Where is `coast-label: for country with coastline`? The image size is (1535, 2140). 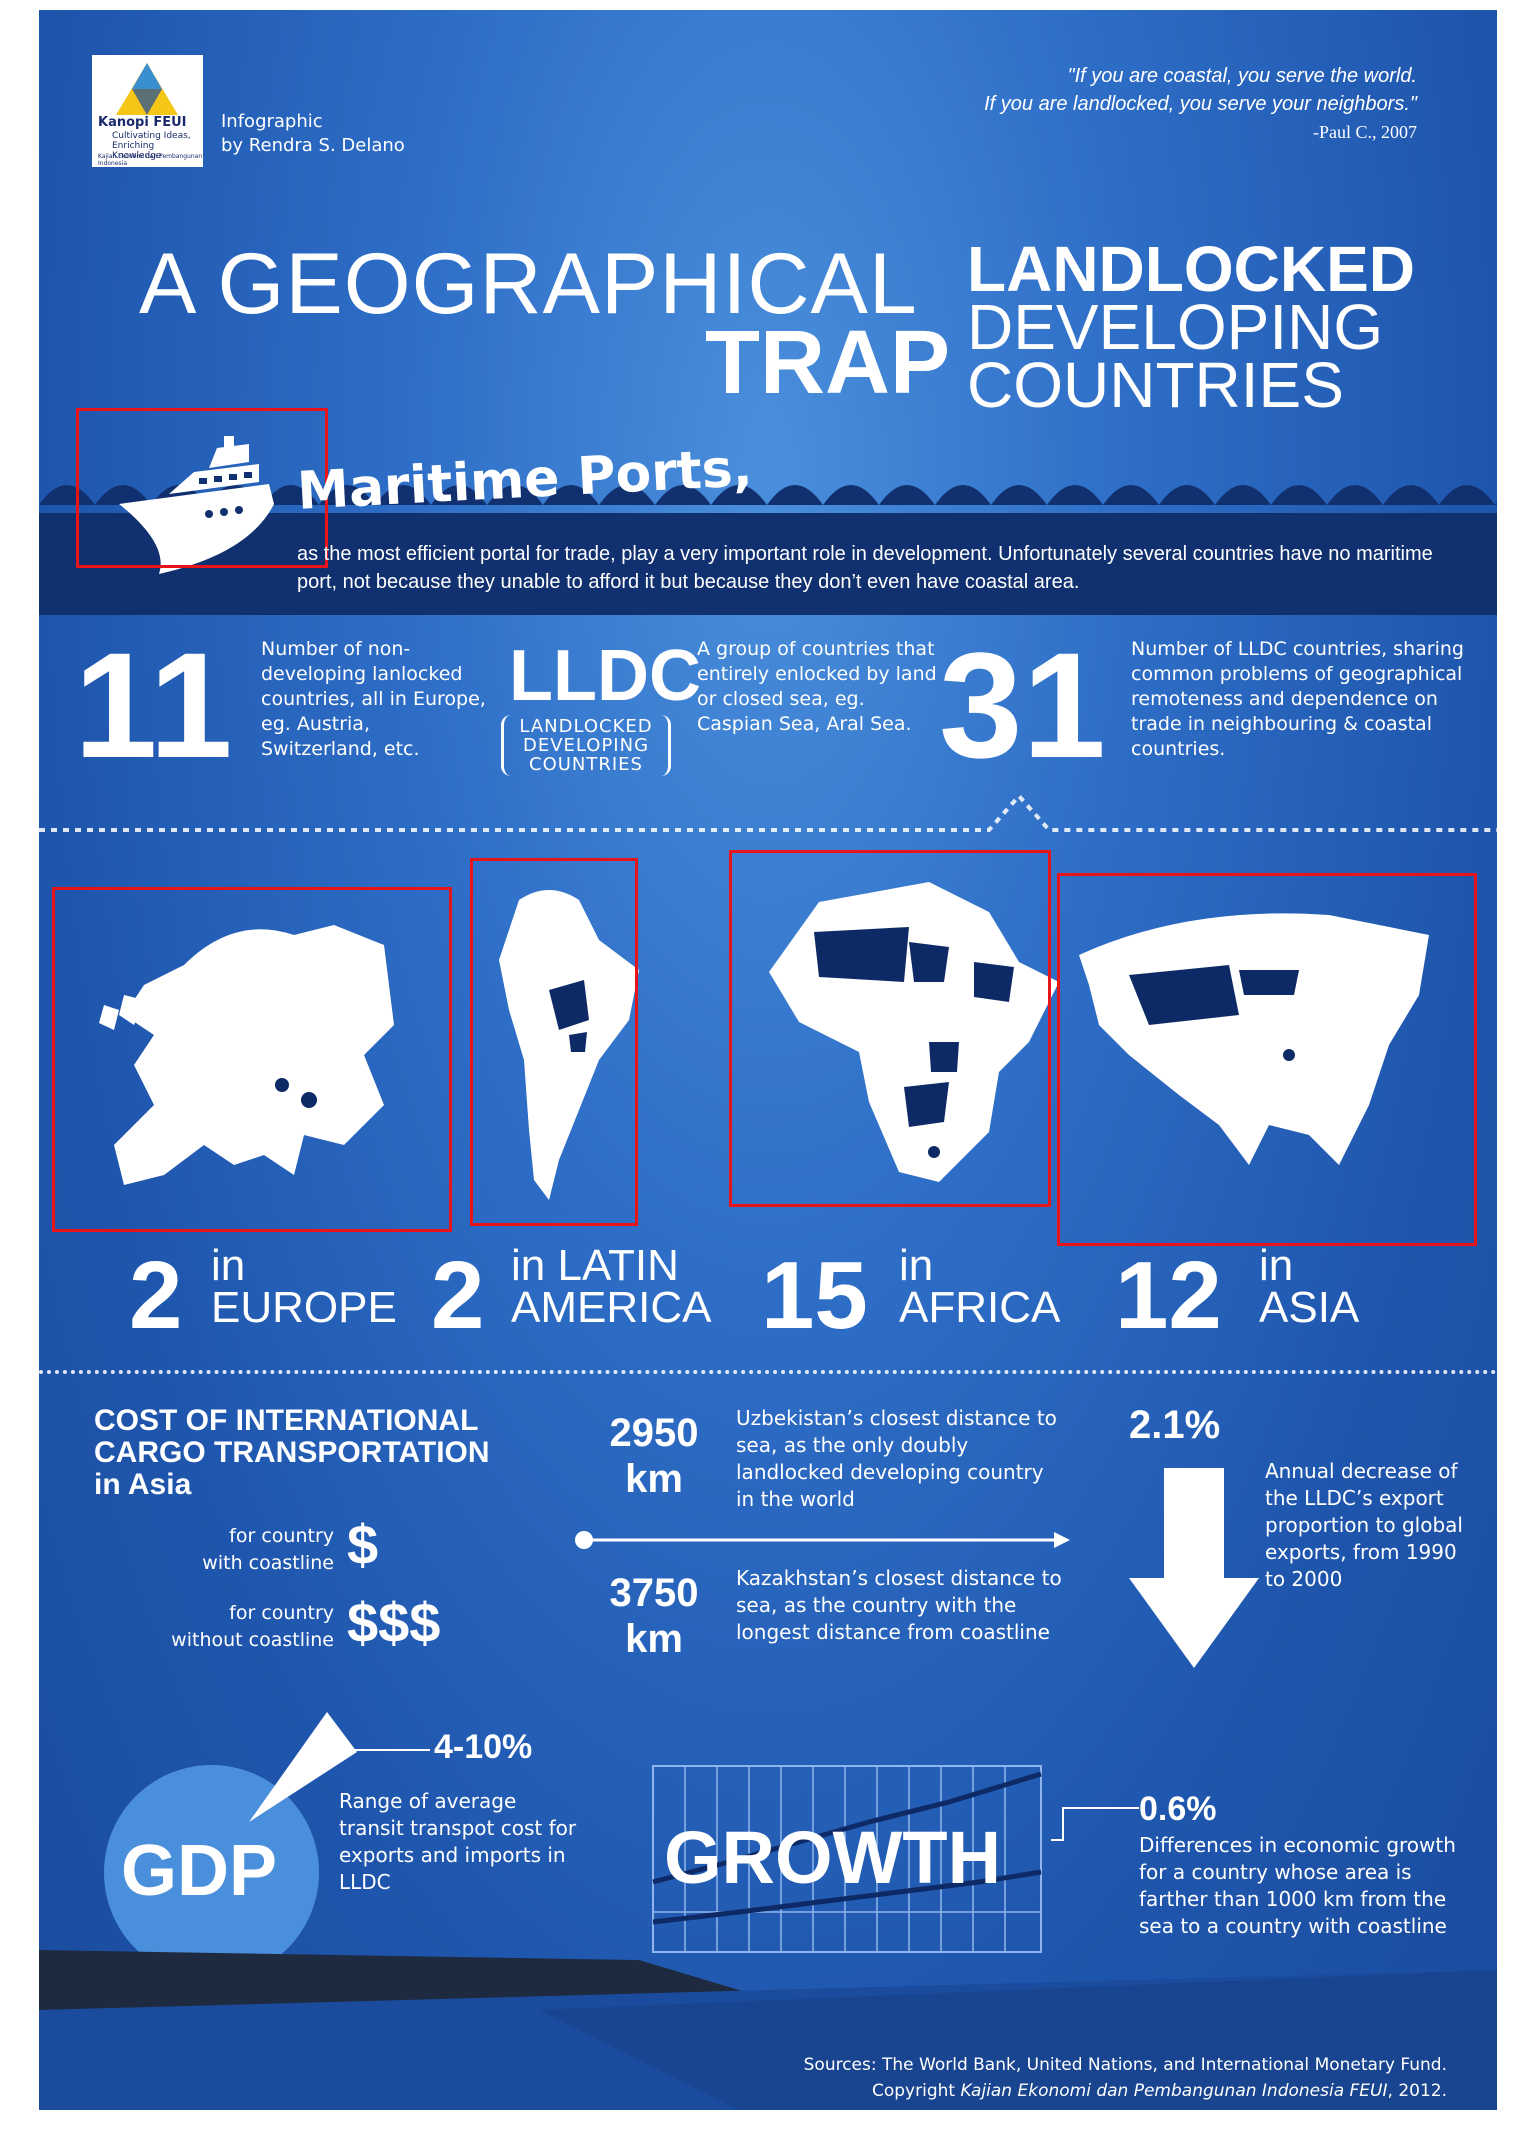 coast-label: for country with coastline is located at coordinates (268, 1549).